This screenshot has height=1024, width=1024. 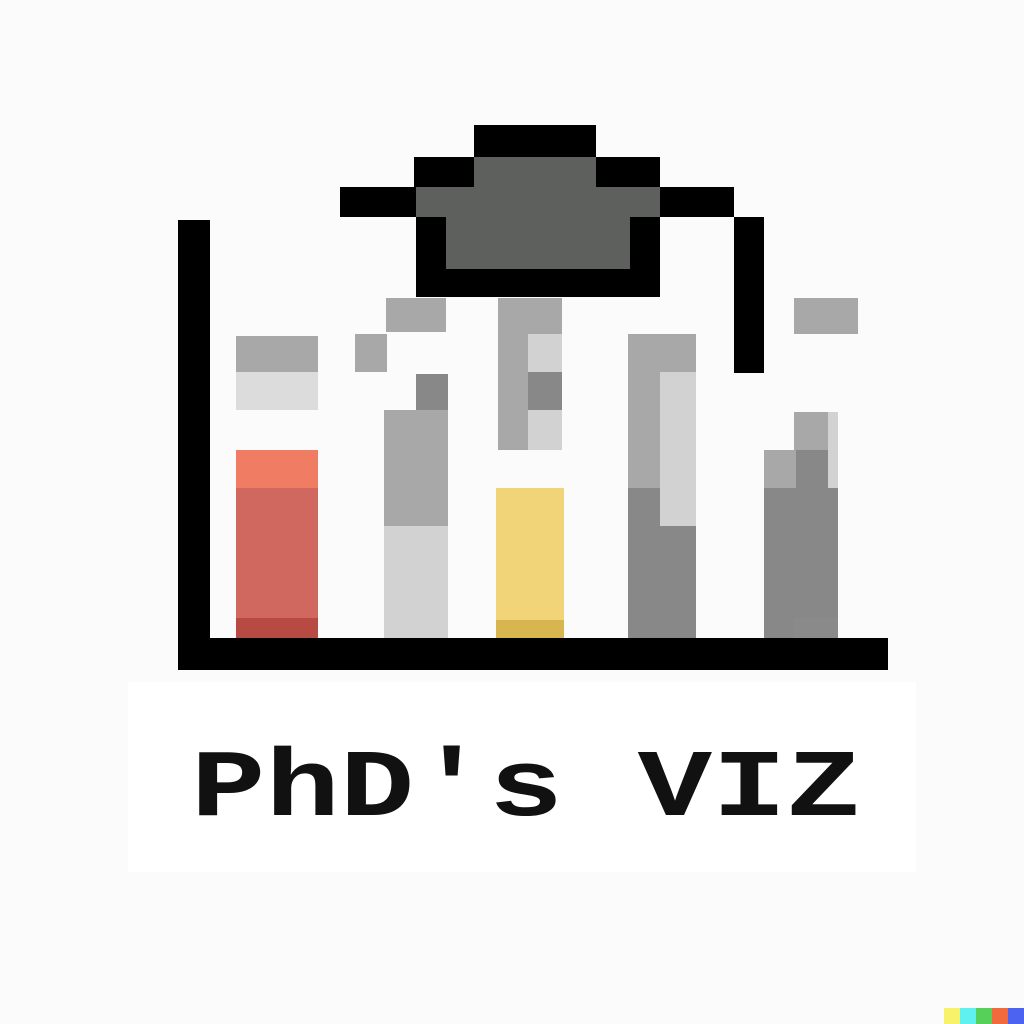 What do you see at coordinates (526, 789) in the screenshot?
I see `logo-title: PhD's VIZ` at bounding box center [526, 789].